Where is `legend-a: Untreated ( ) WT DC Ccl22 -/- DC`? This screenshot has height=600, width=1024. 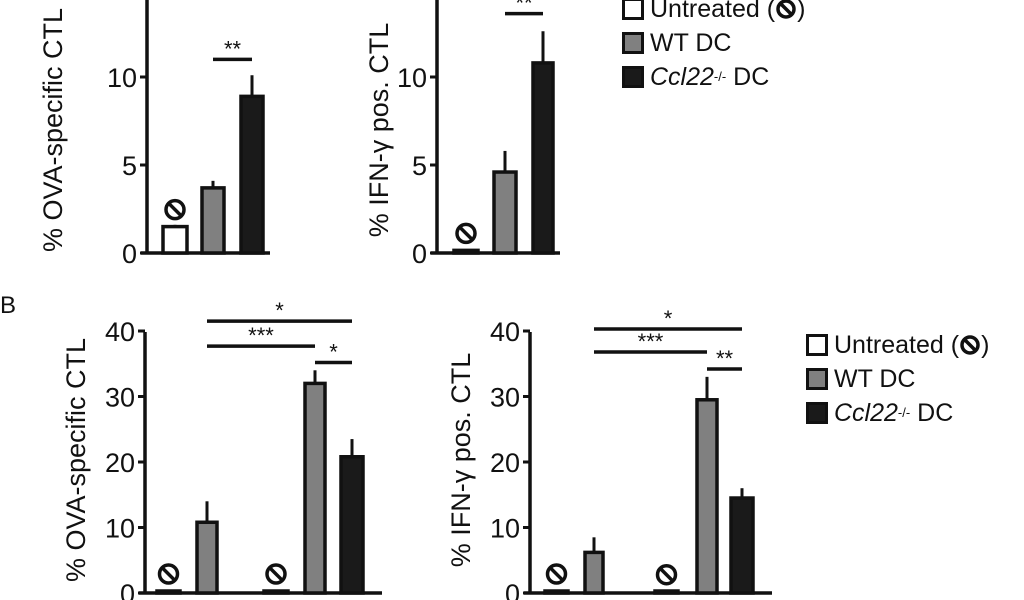 legend-a: Untreated ( ) WT DC Ccl22 -/- DC is located at coordinates (713, 47).